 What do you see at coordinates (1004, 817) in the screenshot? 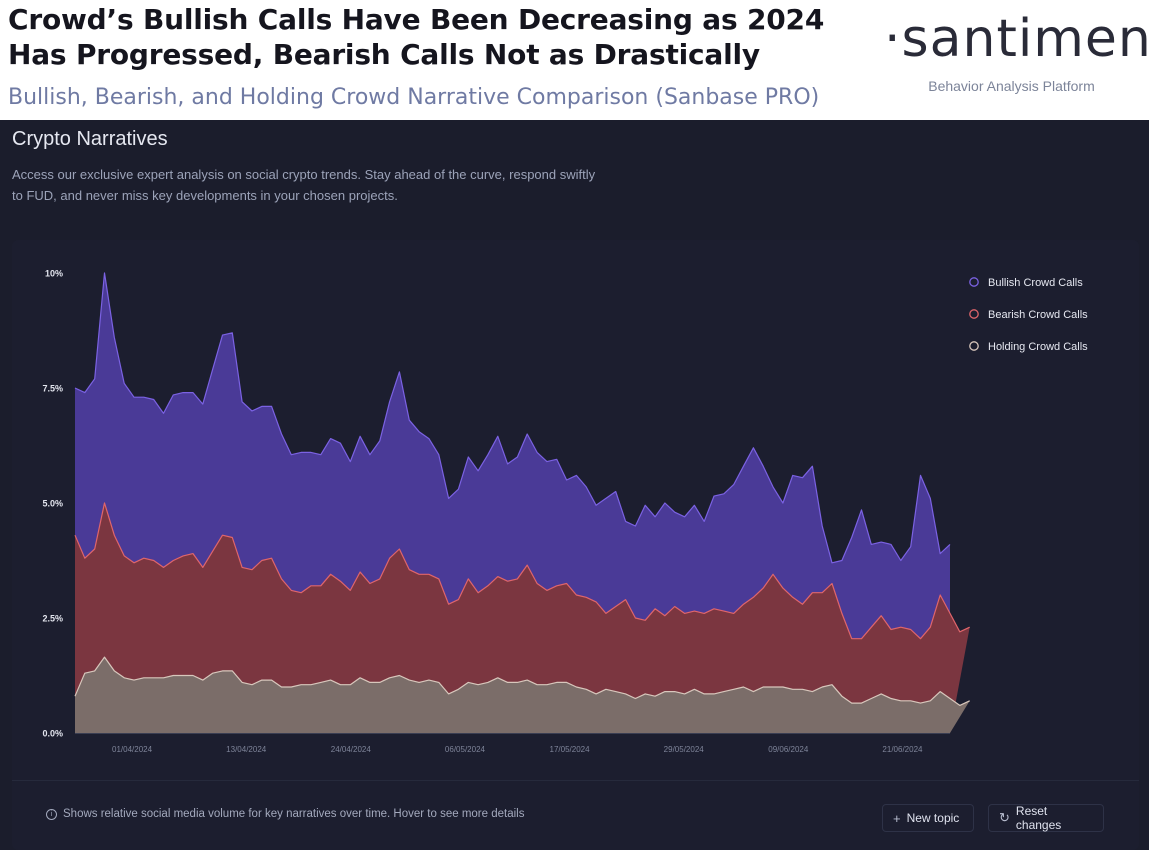
I see `reset-icon: ↻` at bounding box center [1004, 817].